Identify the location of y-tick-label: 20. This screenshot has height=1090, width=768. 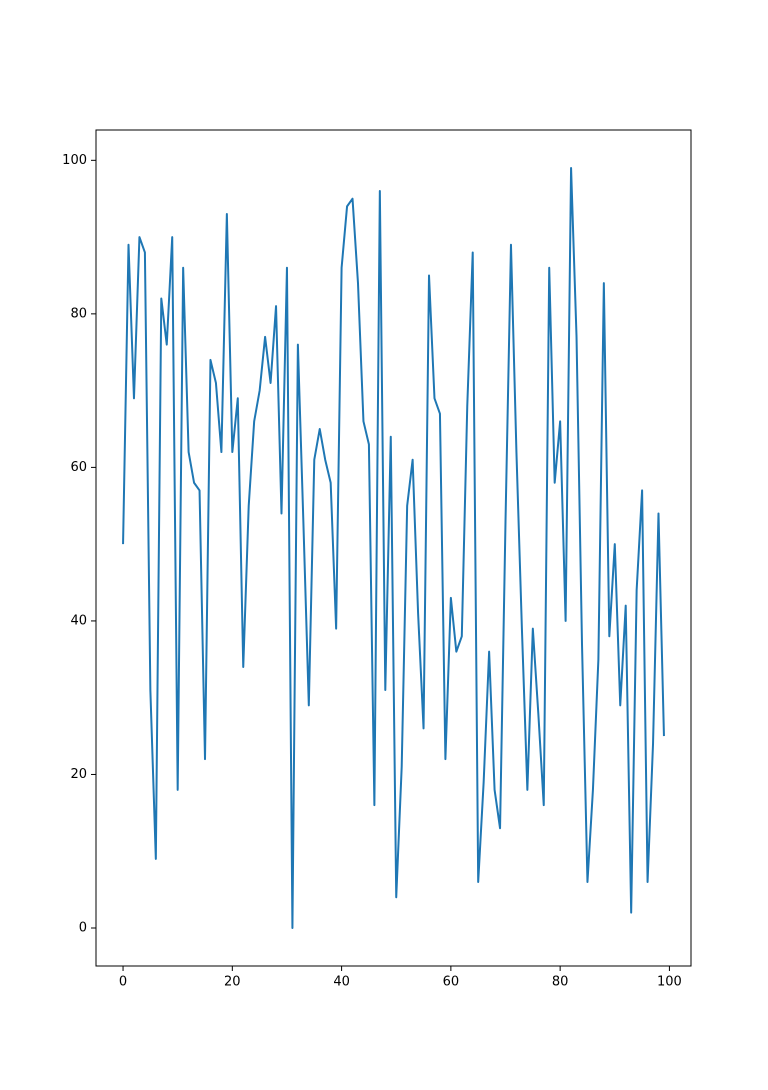
(78, 774).